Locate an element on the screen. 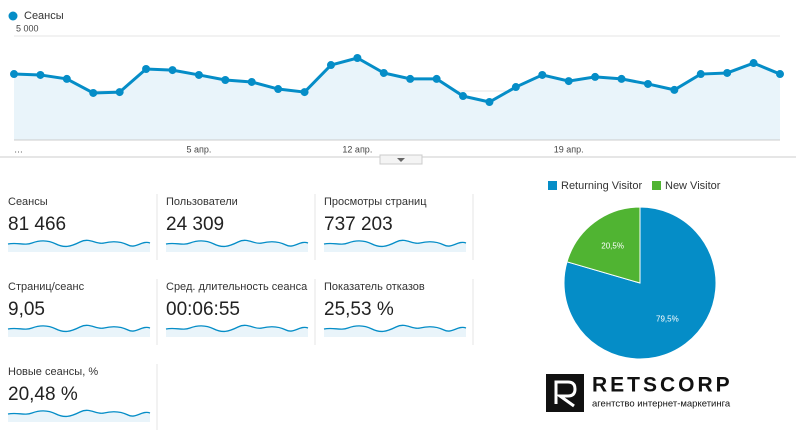 Image resolution: width=800 pixels, height=439 pixels. pie-label: 79,5% is located at coordinates (667, 319).